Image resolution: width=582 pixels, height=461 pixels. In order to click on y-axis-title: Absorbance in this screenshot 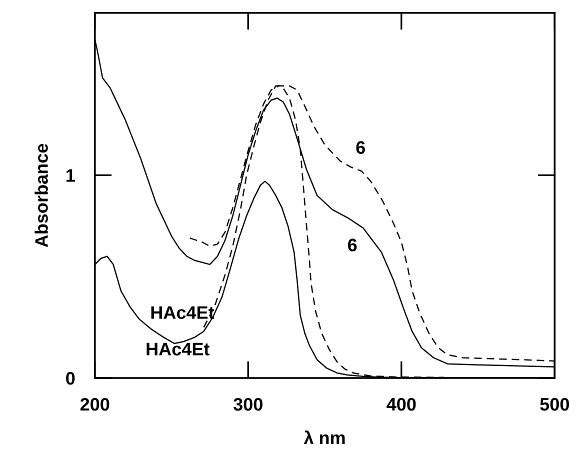, I will do `click(41, 196)`.